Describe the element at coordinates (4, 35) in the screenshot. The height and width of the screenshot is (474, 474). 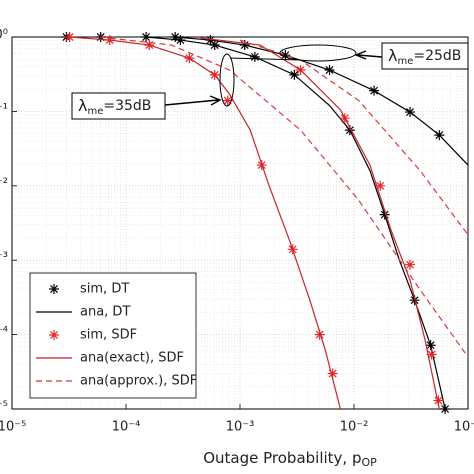
I see `y-tick-label: 10⁰` at that location.